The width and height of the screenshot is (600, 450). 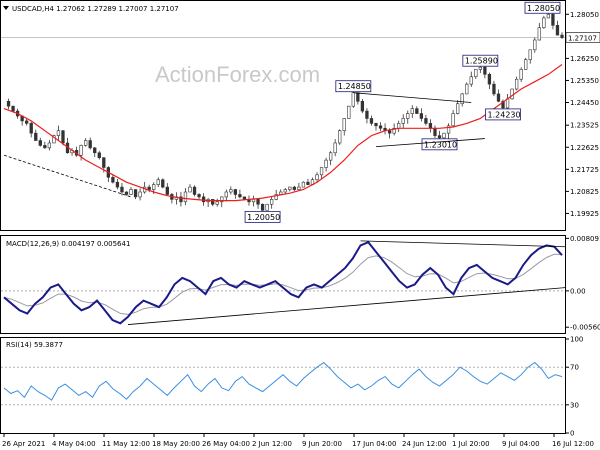 I want to click on x-tick-label: 11 May 12:00, so click(x=126, y=444).